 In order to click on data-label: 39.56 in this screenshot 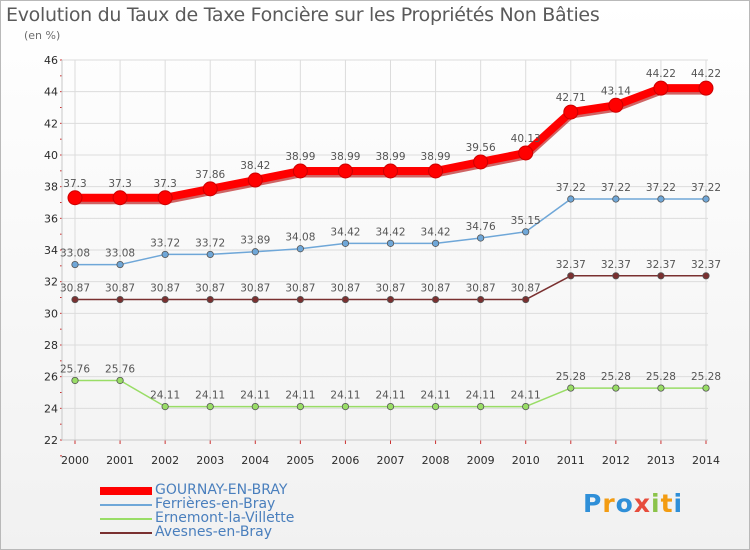, I will do `click(481, 148)`.